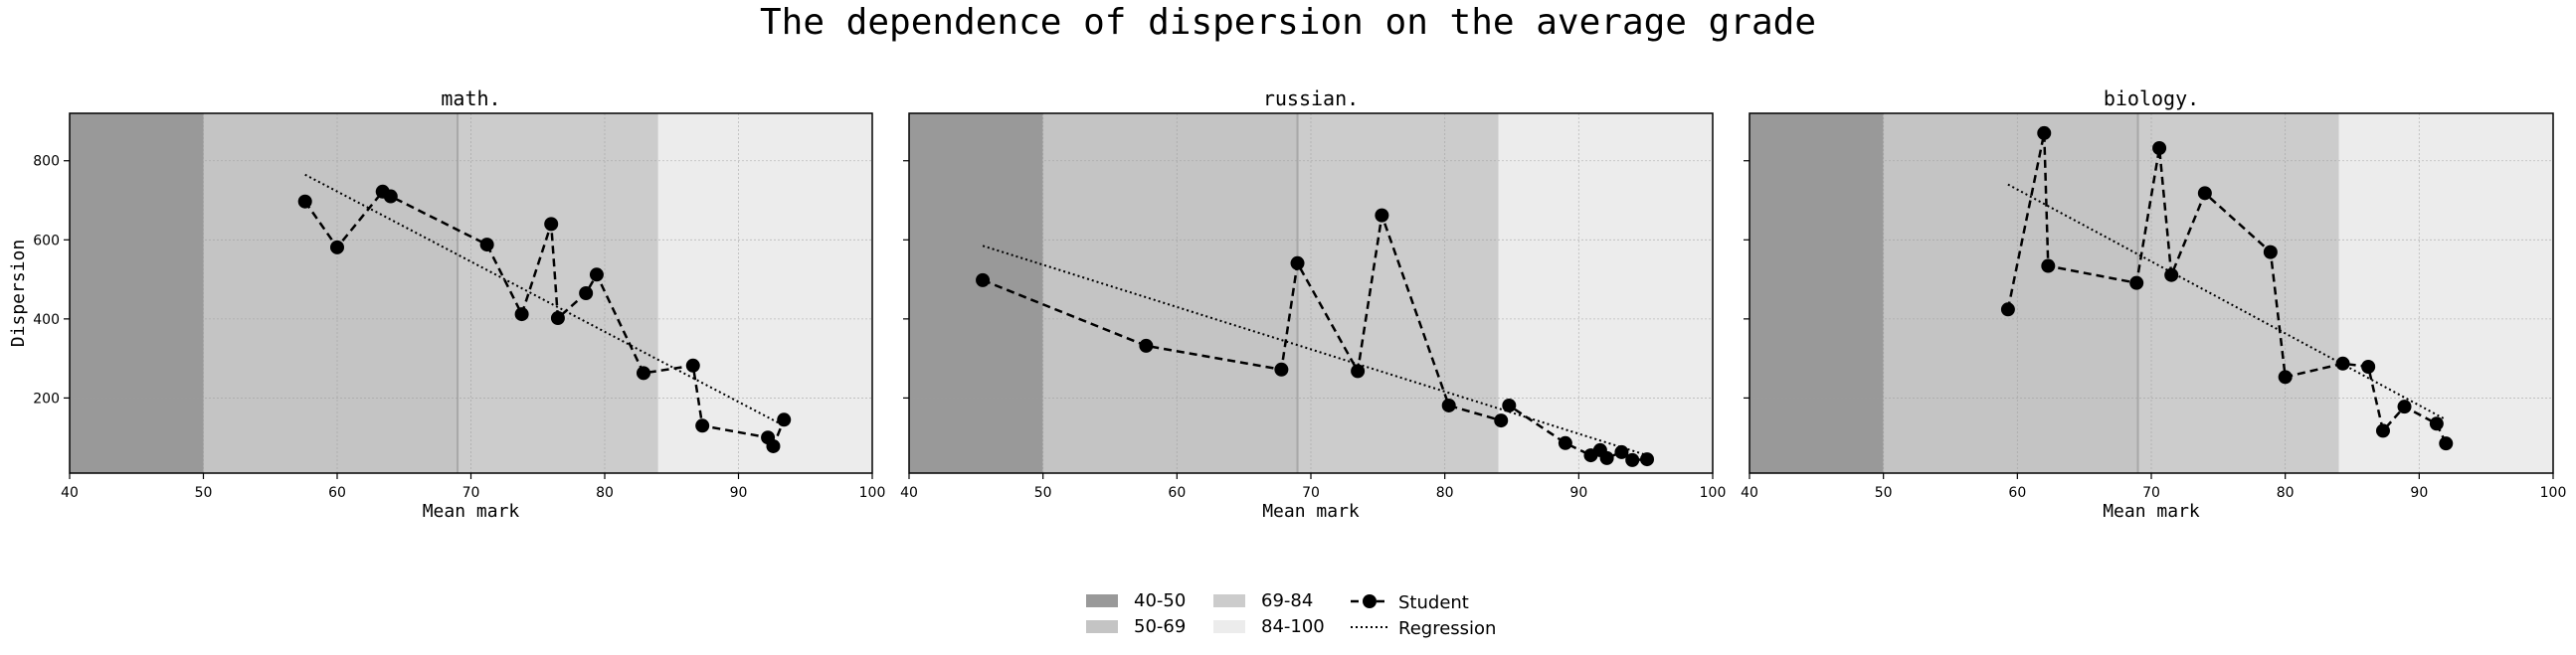  Describe the element at coordinates (1291, 615) in the screenshot. I see `legend: 40-50 50-69 69-84 84-100 Student Regression` at that location.